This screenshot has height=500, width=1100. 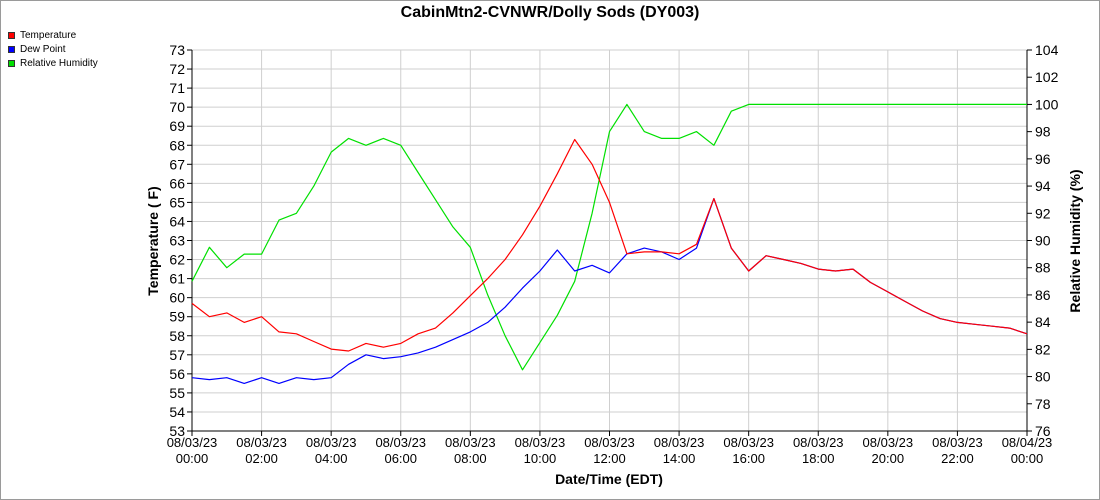 What do you see at coordinates (1027, 442) in the screenshot?
I see `x-tick-label-date: 08/04/23` at bounding box center [1027, 442].